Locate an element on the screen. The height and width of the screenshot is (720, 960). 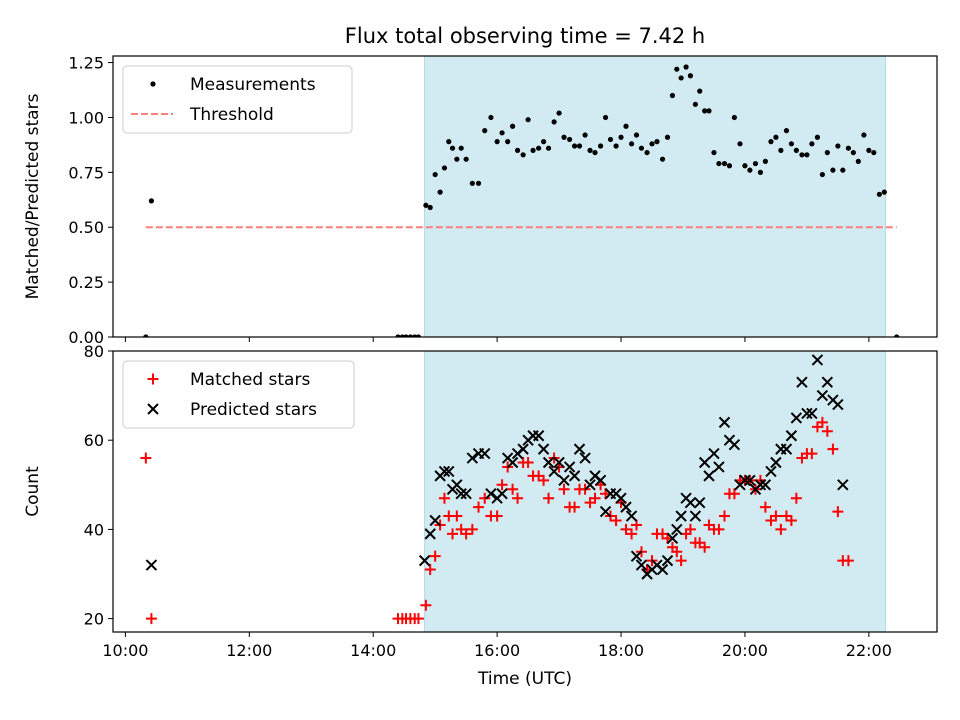
x-tick-label: 22:00 is located at coordinates (869, 650).